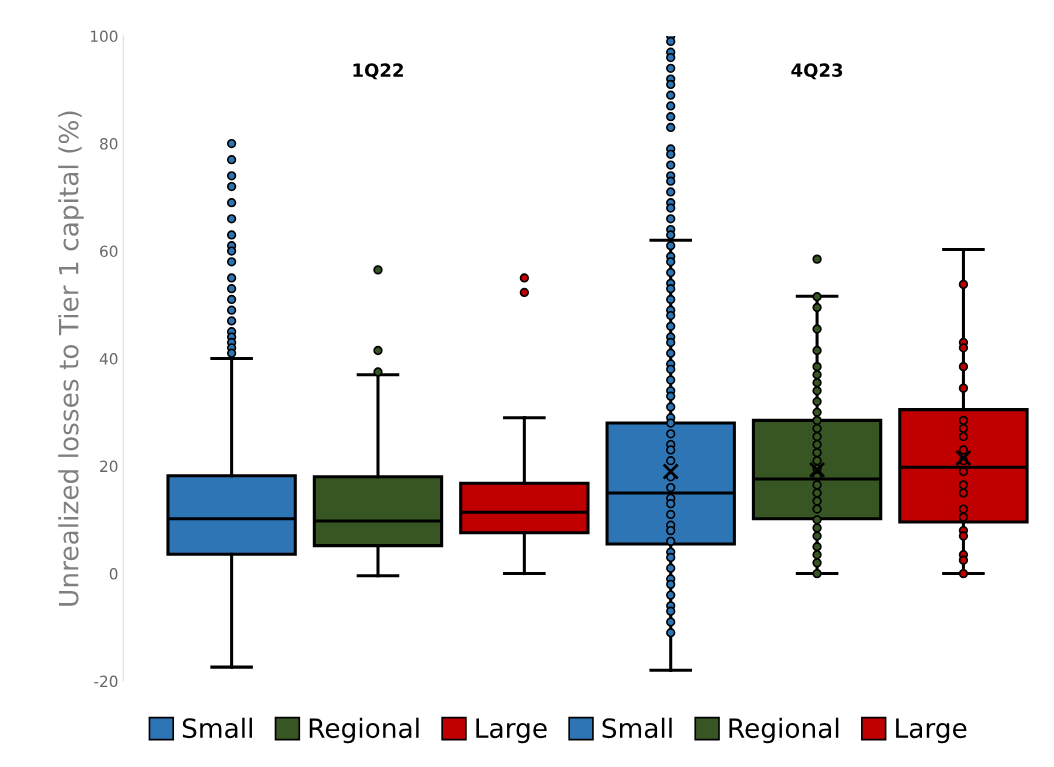 The height and width of the screenshot is (767, 1054). I want to click on text: Regional, so click(784, 730).